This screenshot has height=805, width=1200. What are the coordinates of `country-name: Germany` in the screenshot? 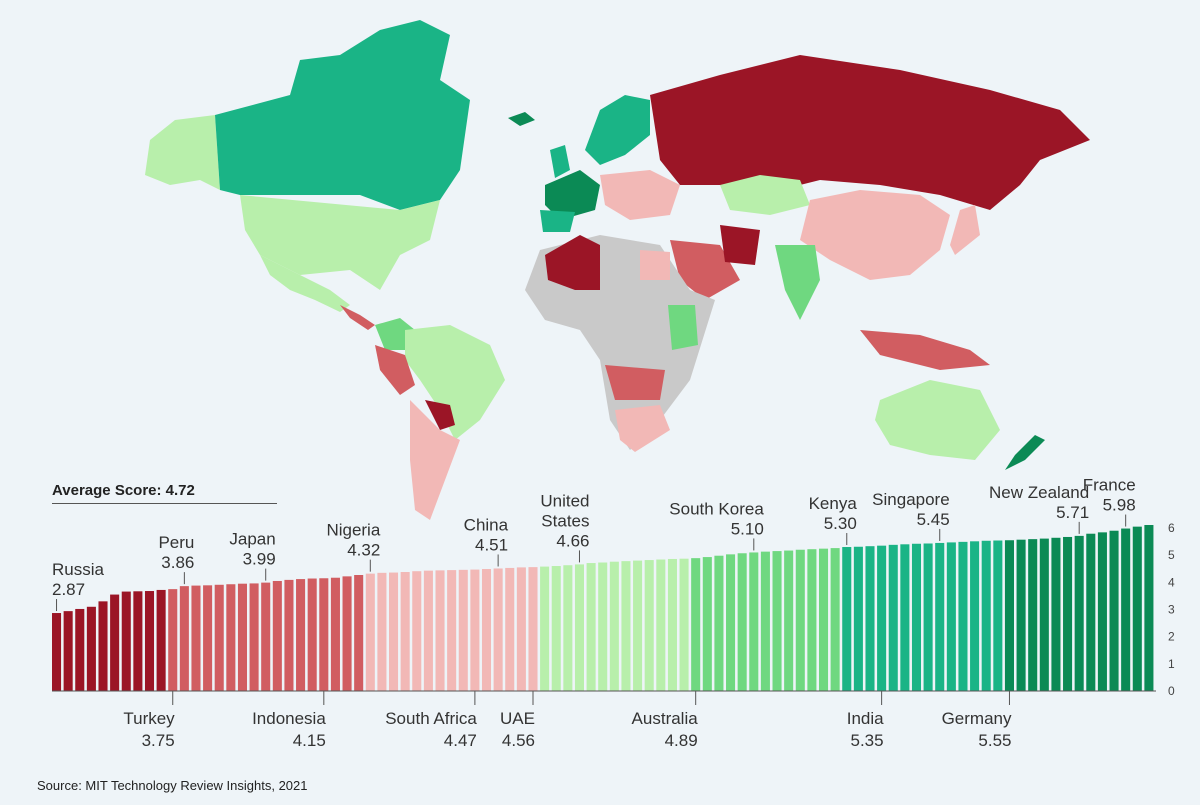 It's located at (977, 718).